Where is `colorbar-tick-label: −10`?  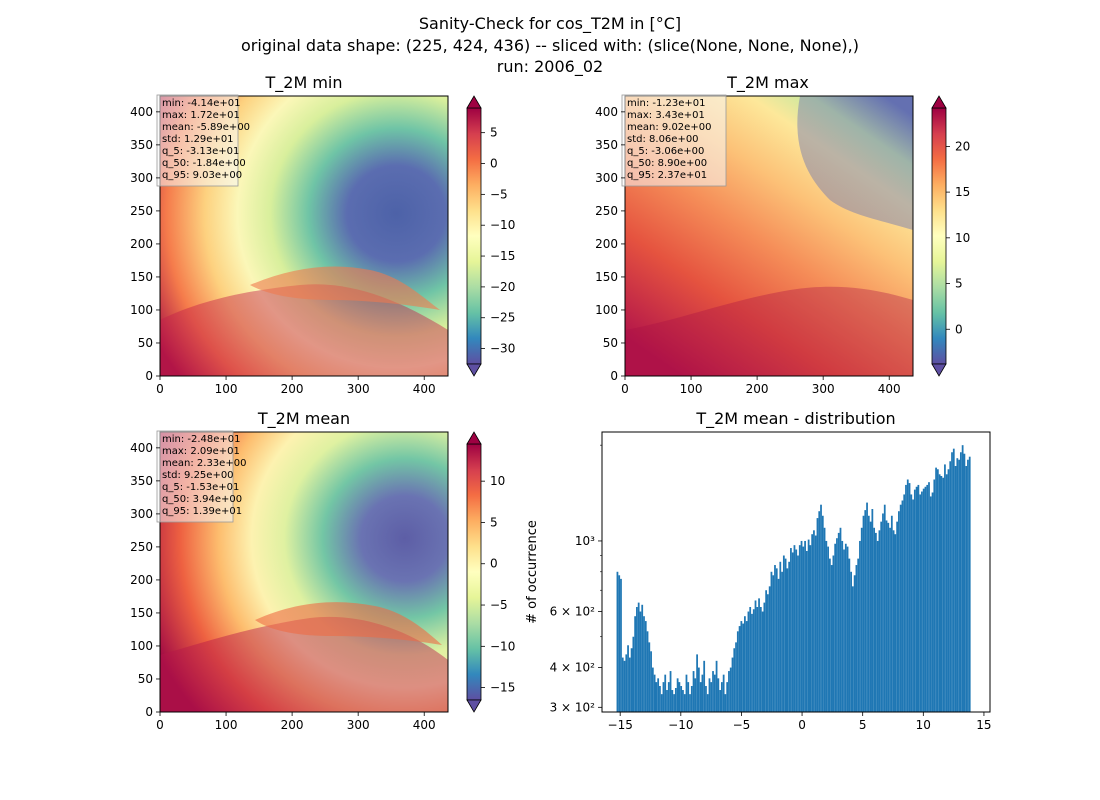
colorbar-tick-label: −10 is located at coordinates (502, 646).